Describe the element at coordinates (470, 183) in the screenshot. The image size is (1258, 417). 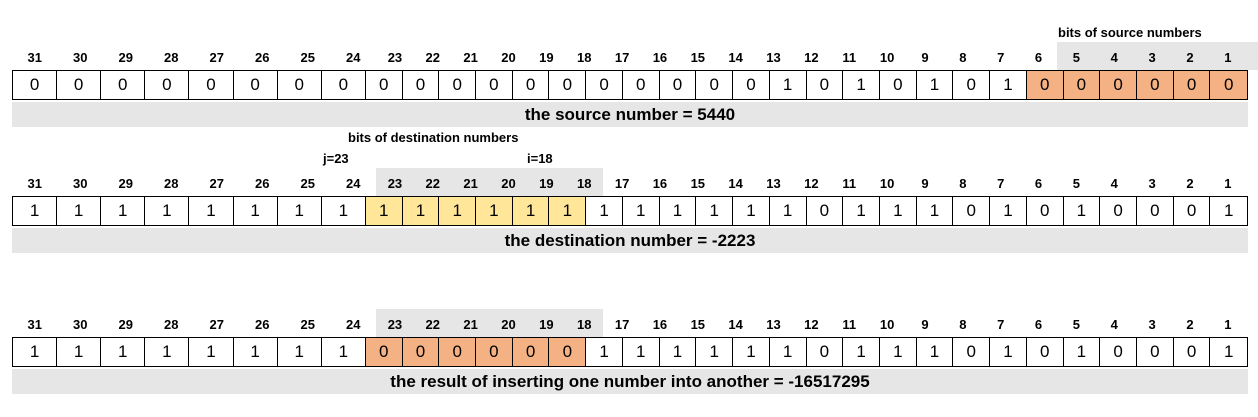
I see `bit-index: 21` at that location.